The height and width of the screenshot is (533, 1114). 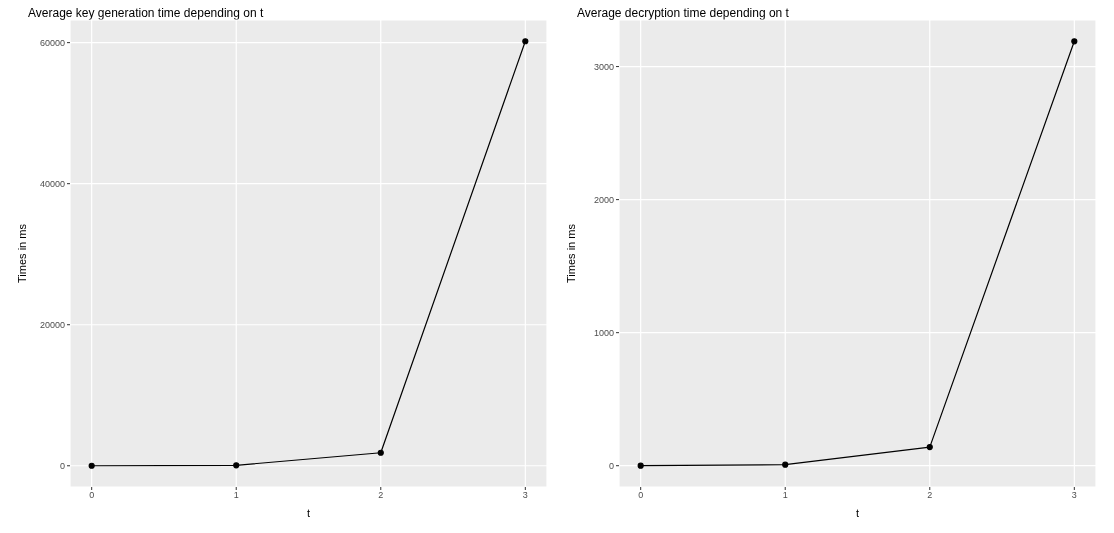 What do you see at coordinates (52, 183) in the screenshot?
I see `y-tick-label: 40000` at bounding box center [52, 183].